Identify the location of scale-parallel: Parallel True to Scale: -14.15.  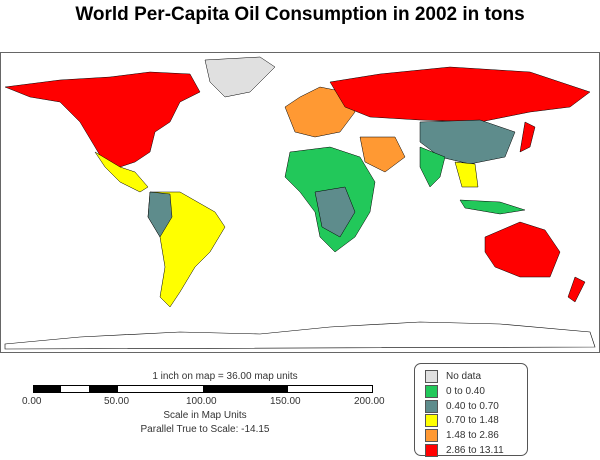
(205, 429).